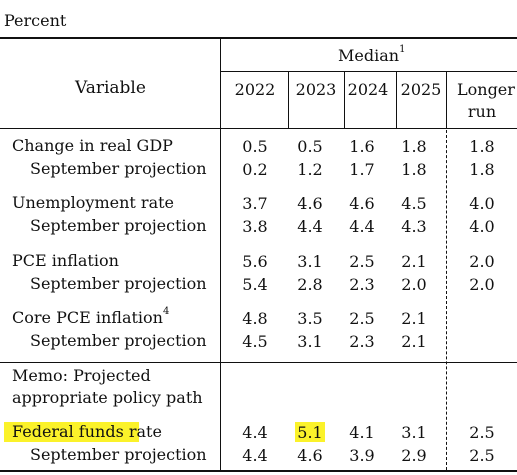 The height and width of the screenshot is (475, 517). I want to click on table-cell: 0.2, so click(255, 169).